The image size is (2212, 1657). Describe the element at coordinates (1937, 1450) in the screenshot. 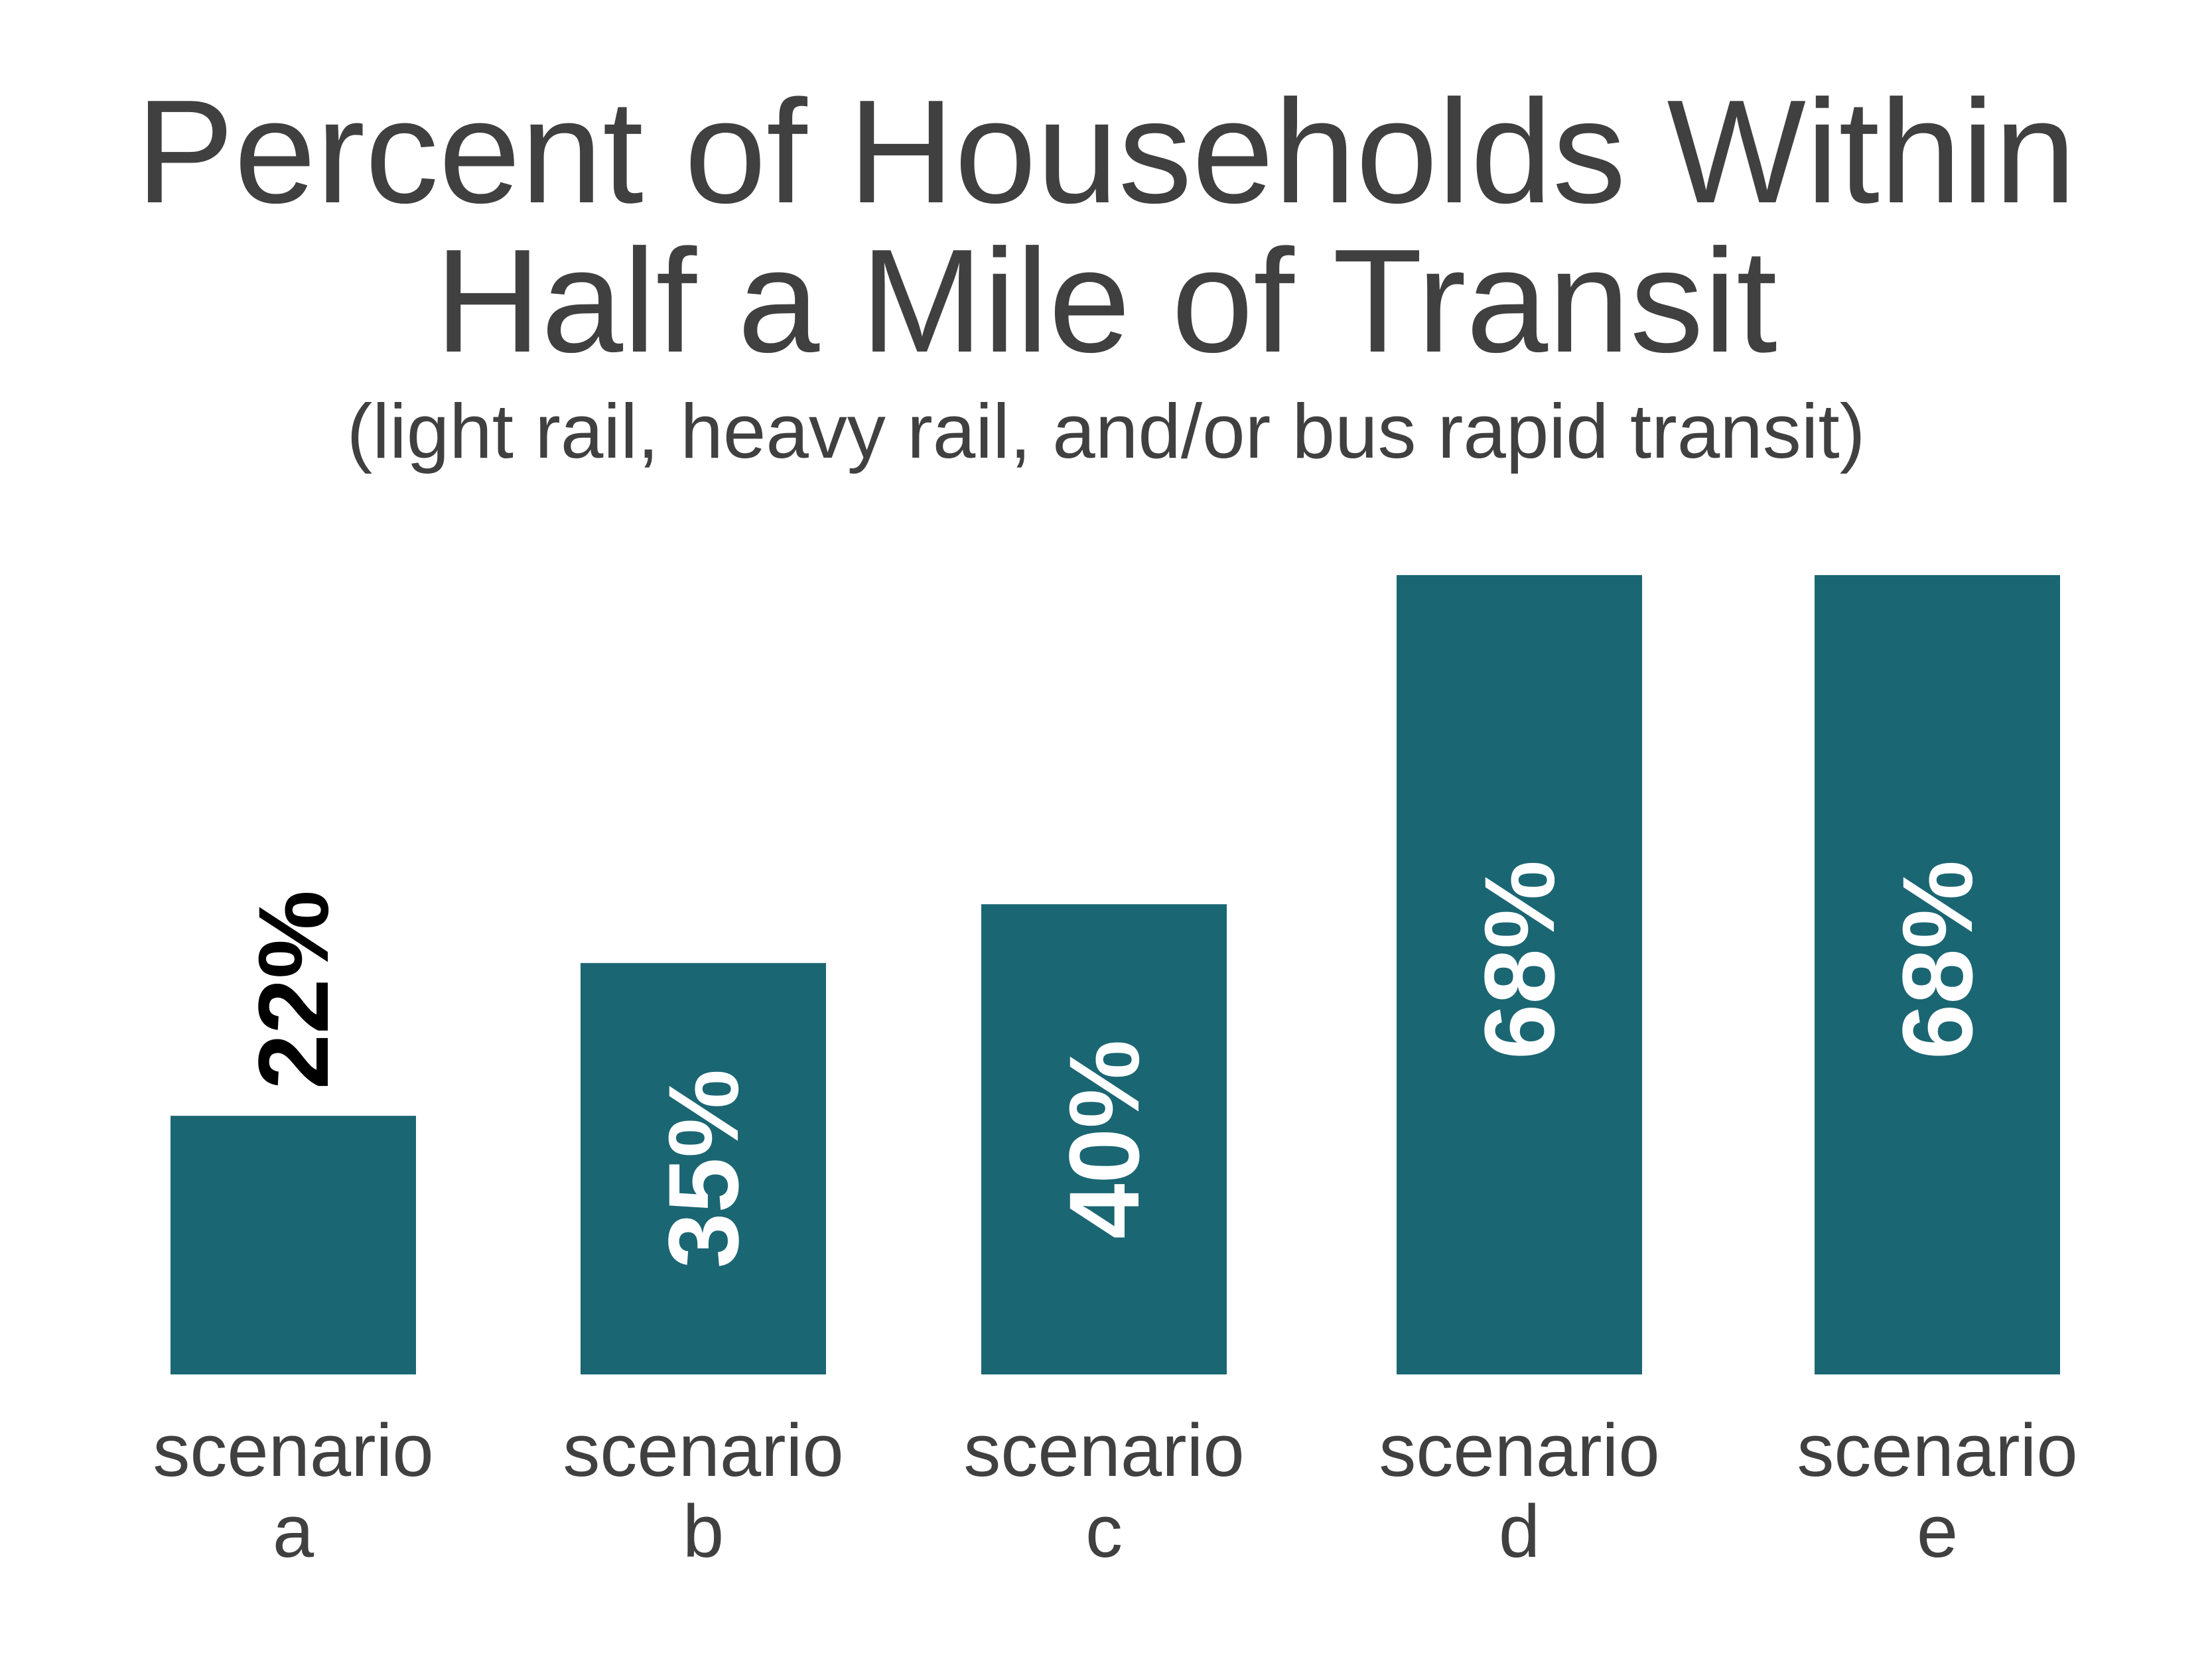

I see `category-label-e-line-1: scenario` at that location.